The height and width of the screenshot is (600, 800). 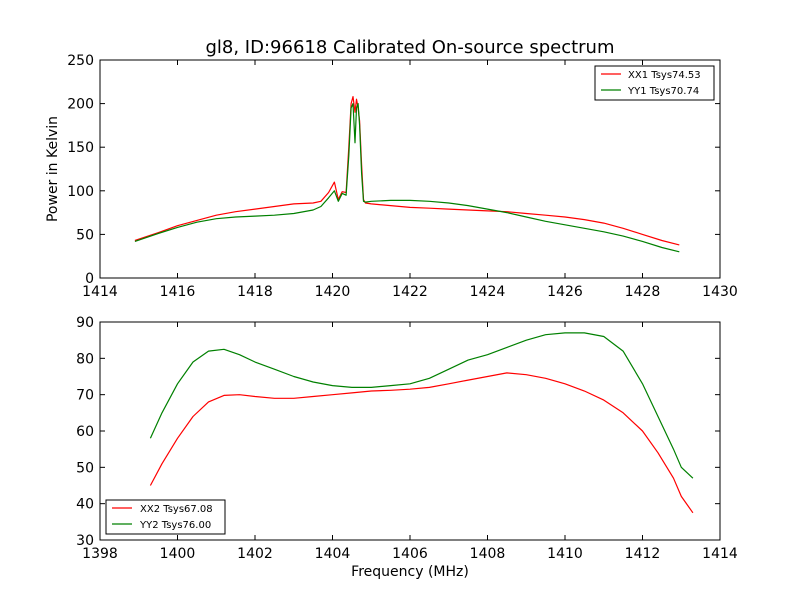 I want to click on legend: XX2 Tsys67.08 YY2 Tsys76.00, so click(x=165, y=517).